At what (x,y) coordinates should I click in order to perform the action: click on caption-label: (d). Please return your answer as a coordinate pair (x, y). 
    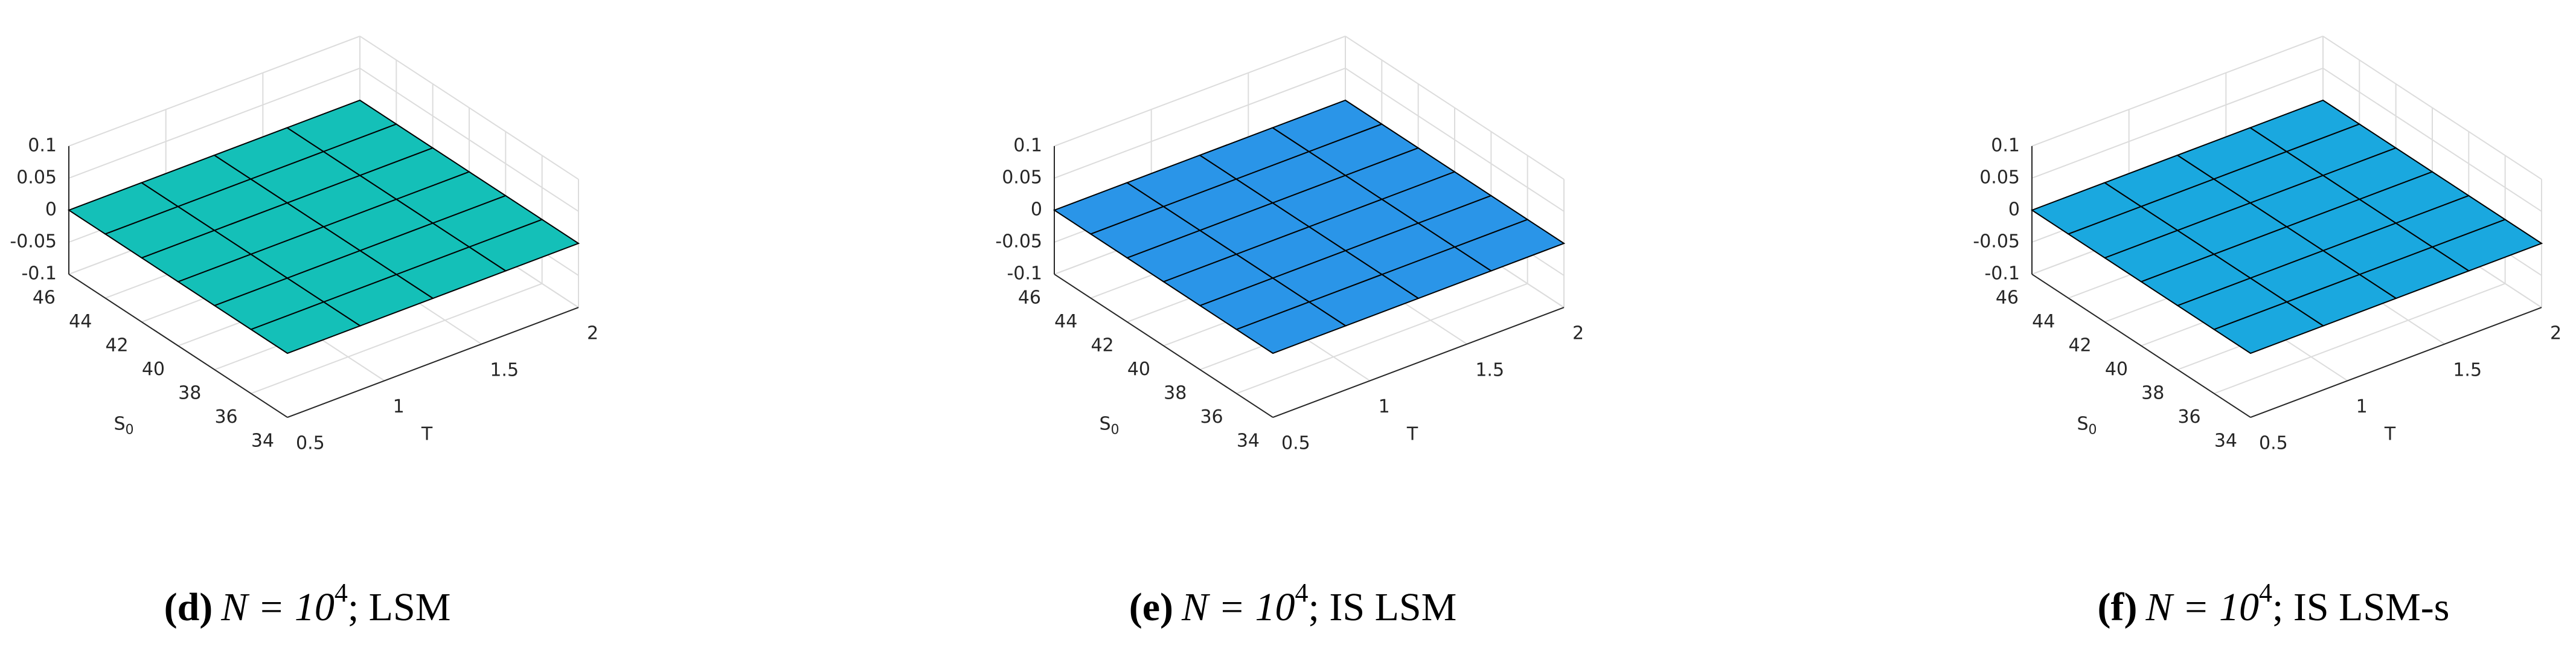
    Looking at the image, I should click on (188, 607).